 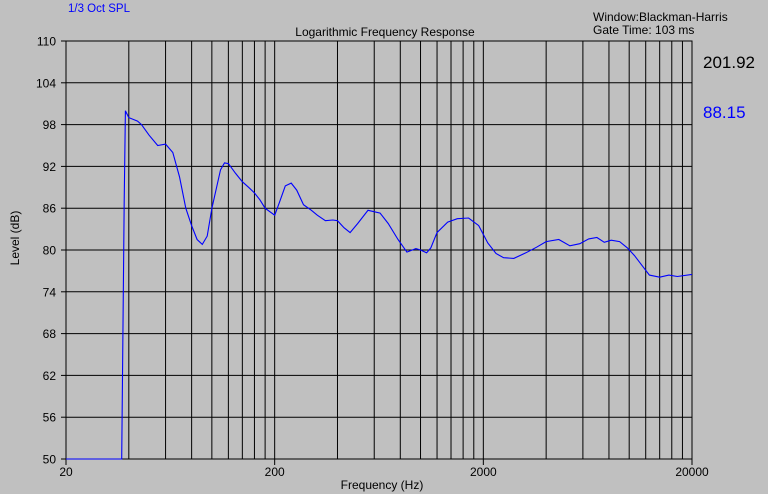 I want to click on readout-level: 88.15, so click(x=724, y=112).